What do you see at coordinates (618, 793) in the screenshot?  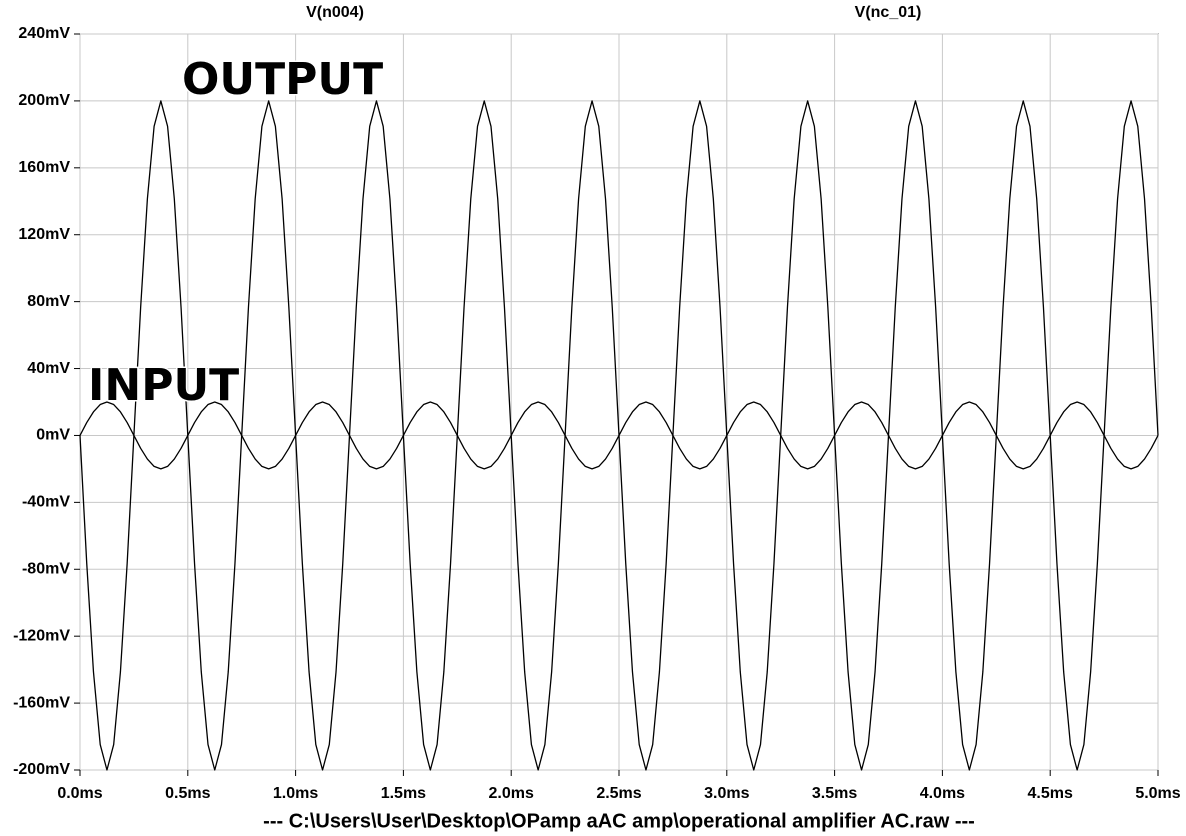 I see `x-tick-label: 2.5ms` at bounding box center [618, 793].